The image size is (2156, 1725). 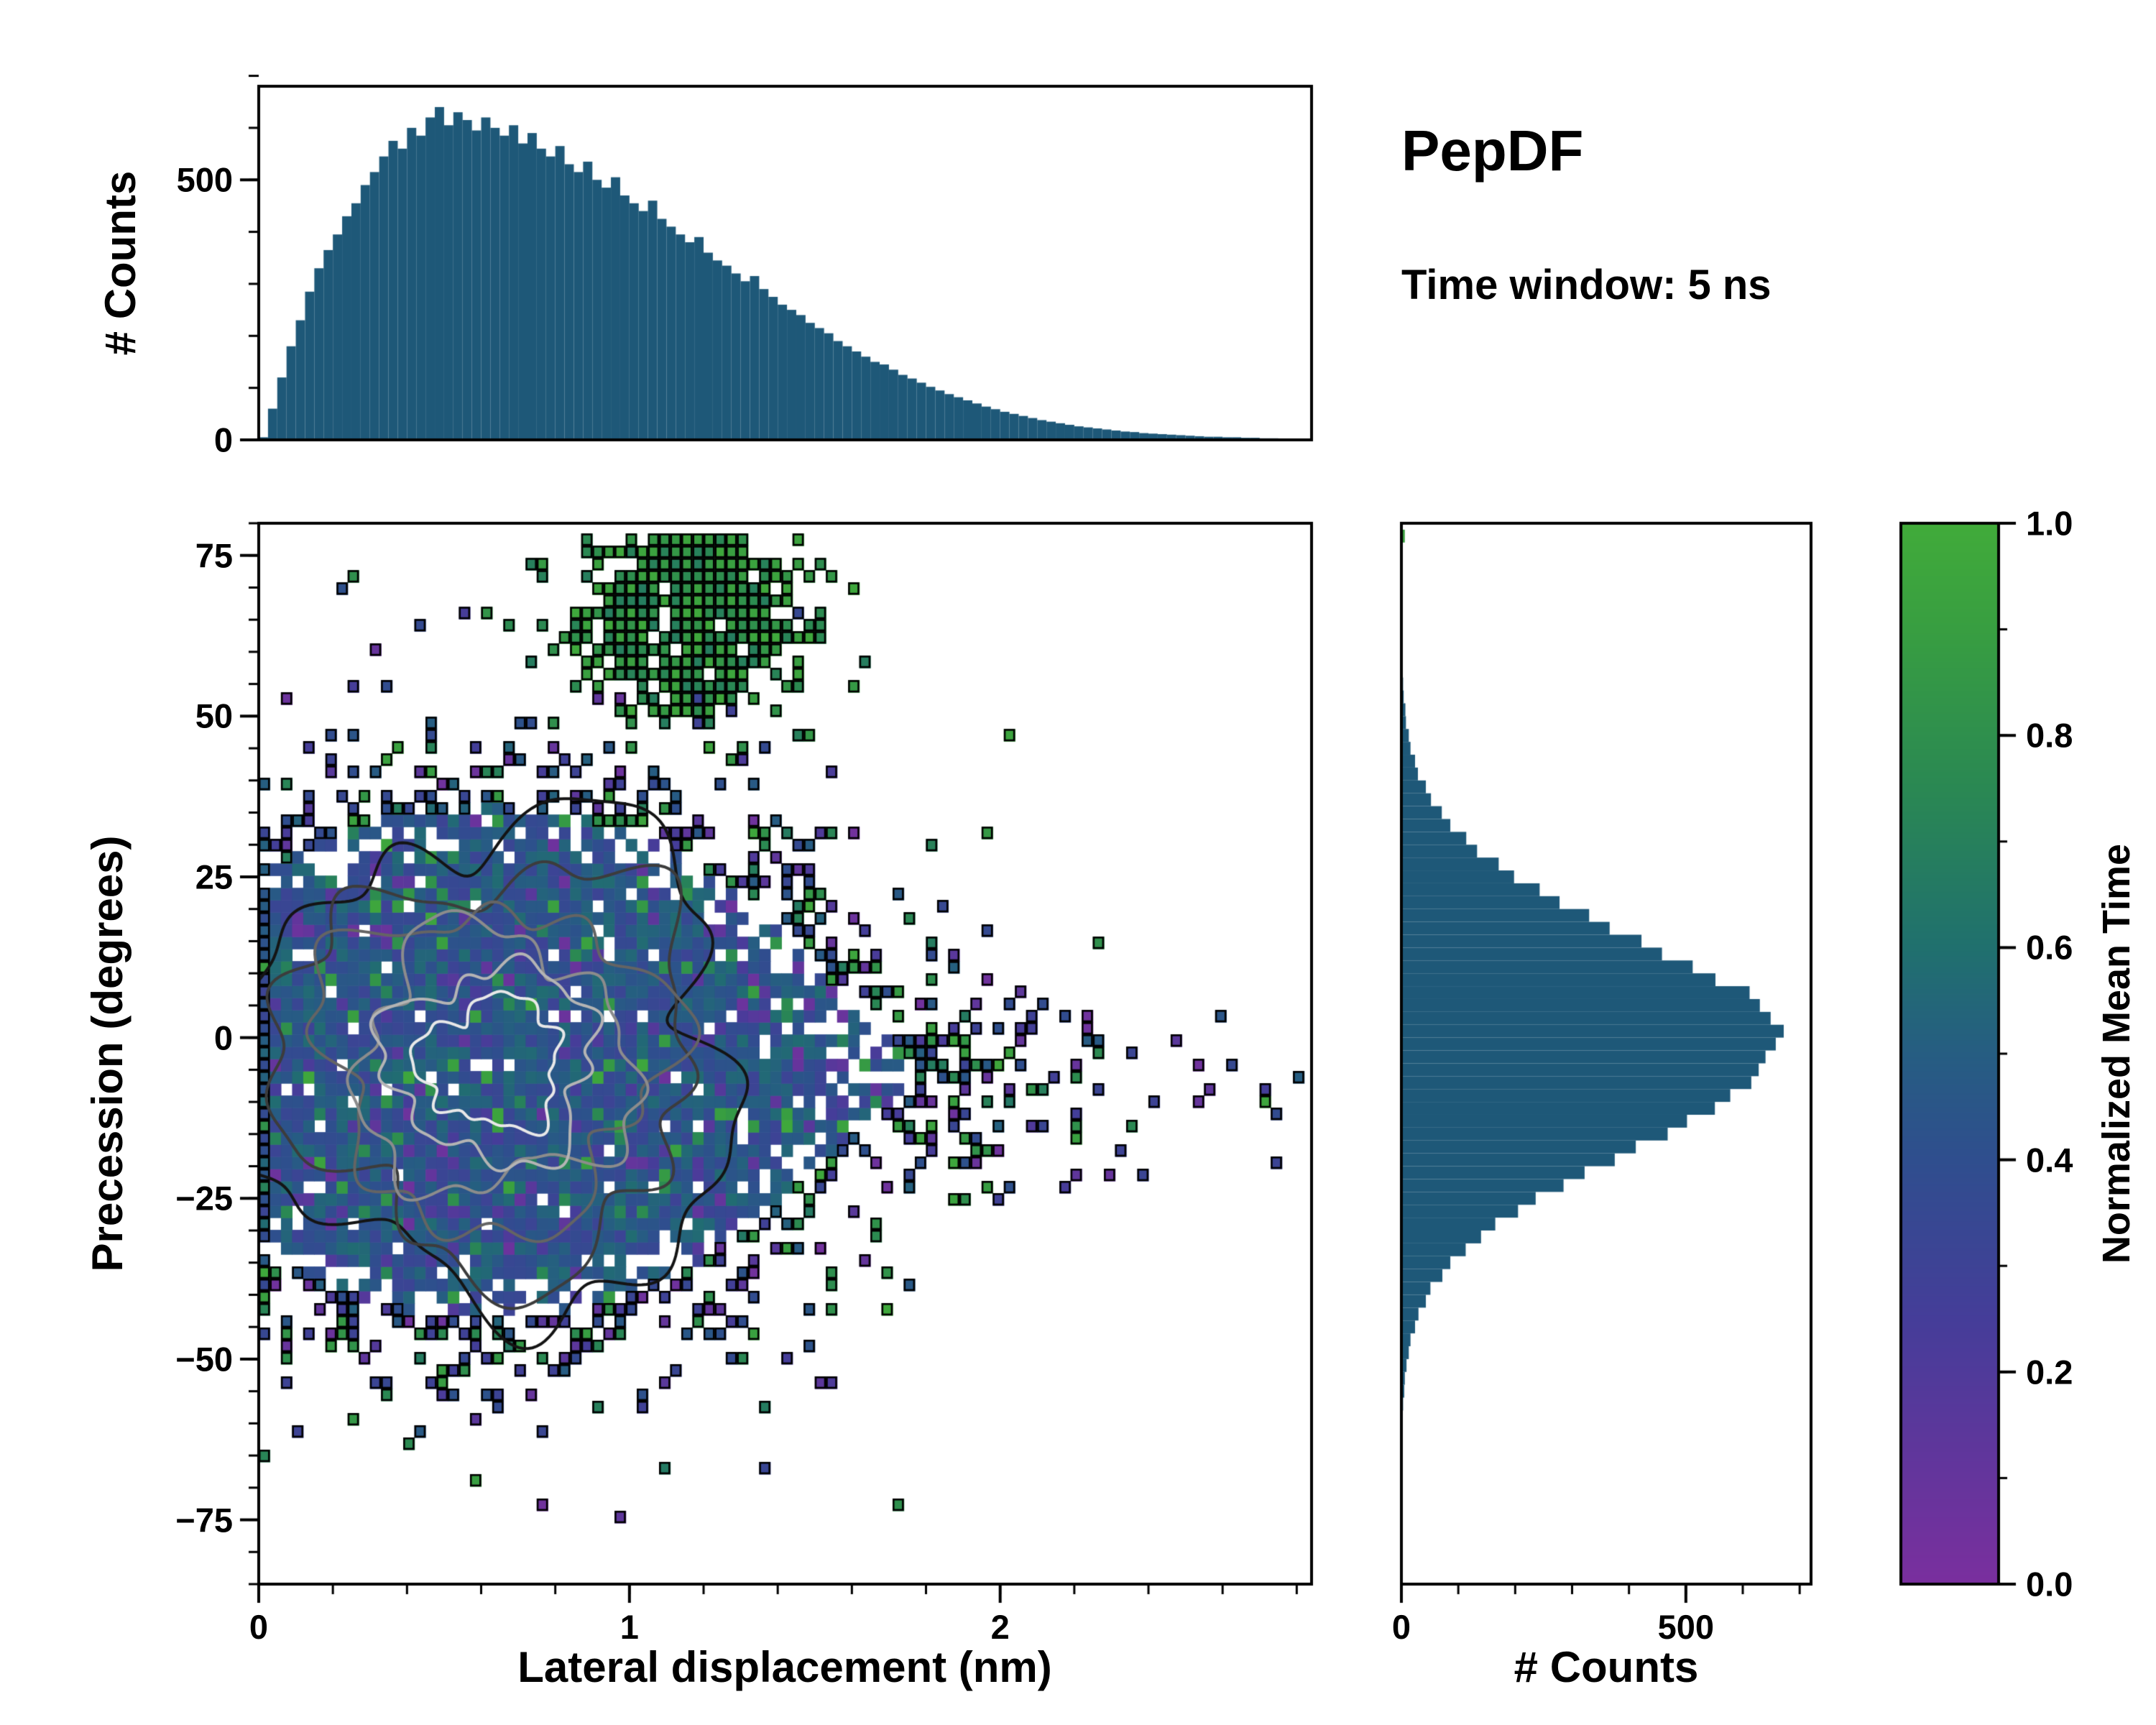 I want to click on figure-title: PepDF, so click(x=1492, y=151).